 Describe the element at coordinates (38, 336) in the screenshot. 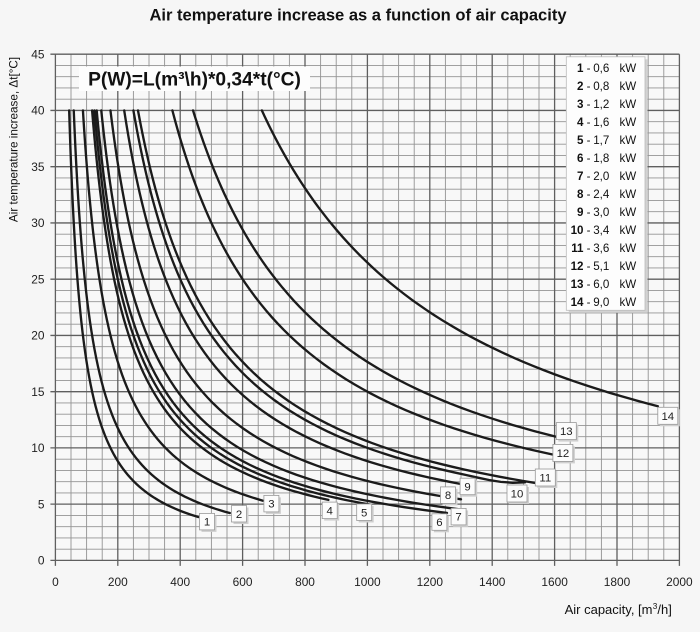

I see `svg-text: 20` at that location.